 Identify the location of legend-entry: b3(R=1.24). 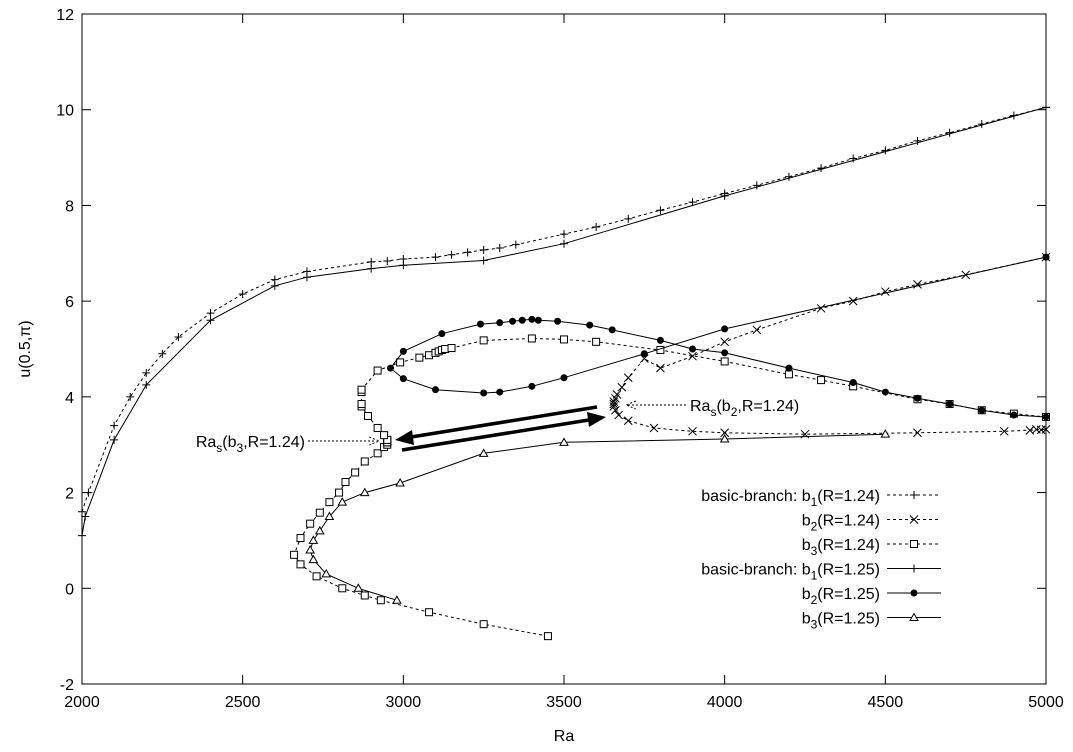
(871, 547).